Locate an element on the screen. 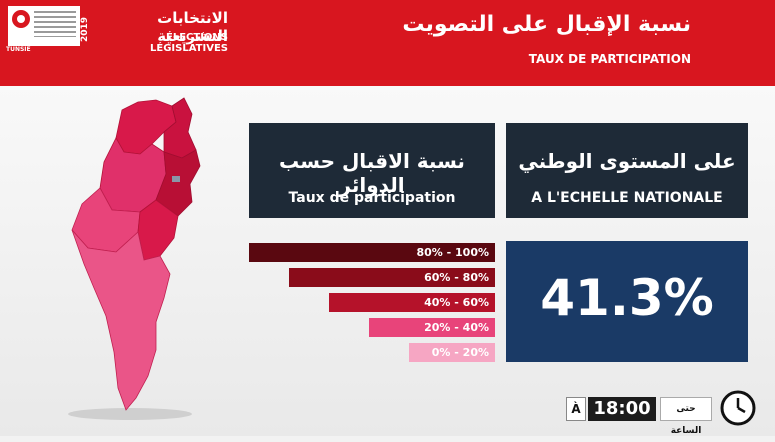 This screenshot has width=775, height=442. regional-title-fr: Taux de participation is located at coordinates (372, 198).